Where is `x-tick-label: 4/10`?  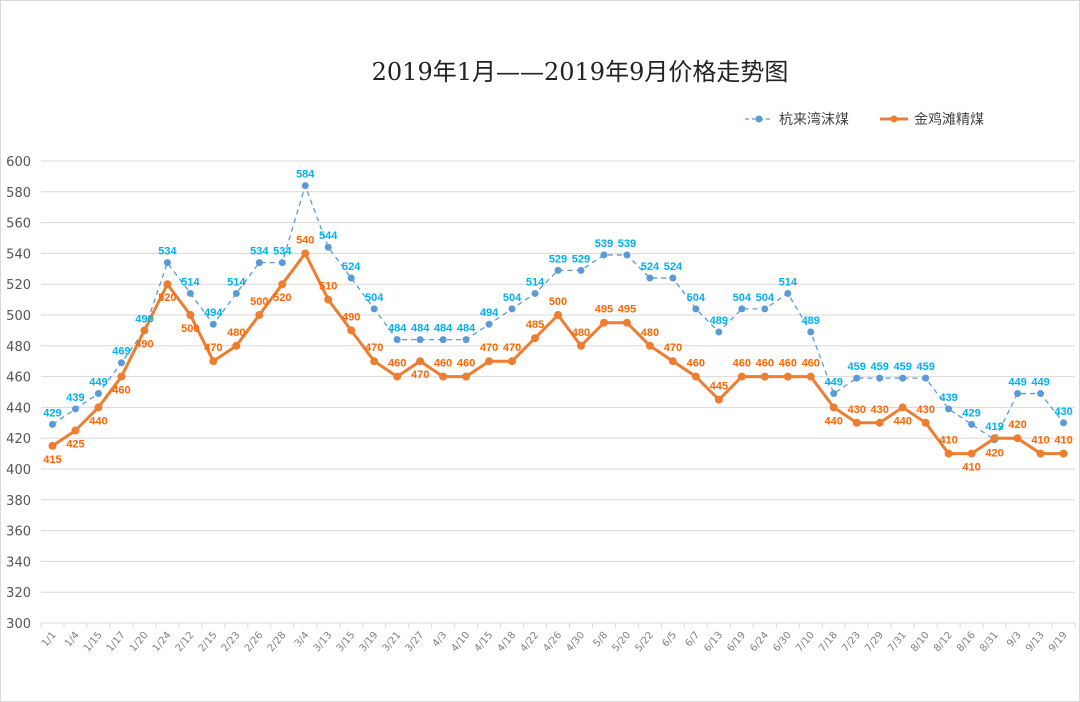 x-tick-label: 4/10 is located at coordinates (461, 642).